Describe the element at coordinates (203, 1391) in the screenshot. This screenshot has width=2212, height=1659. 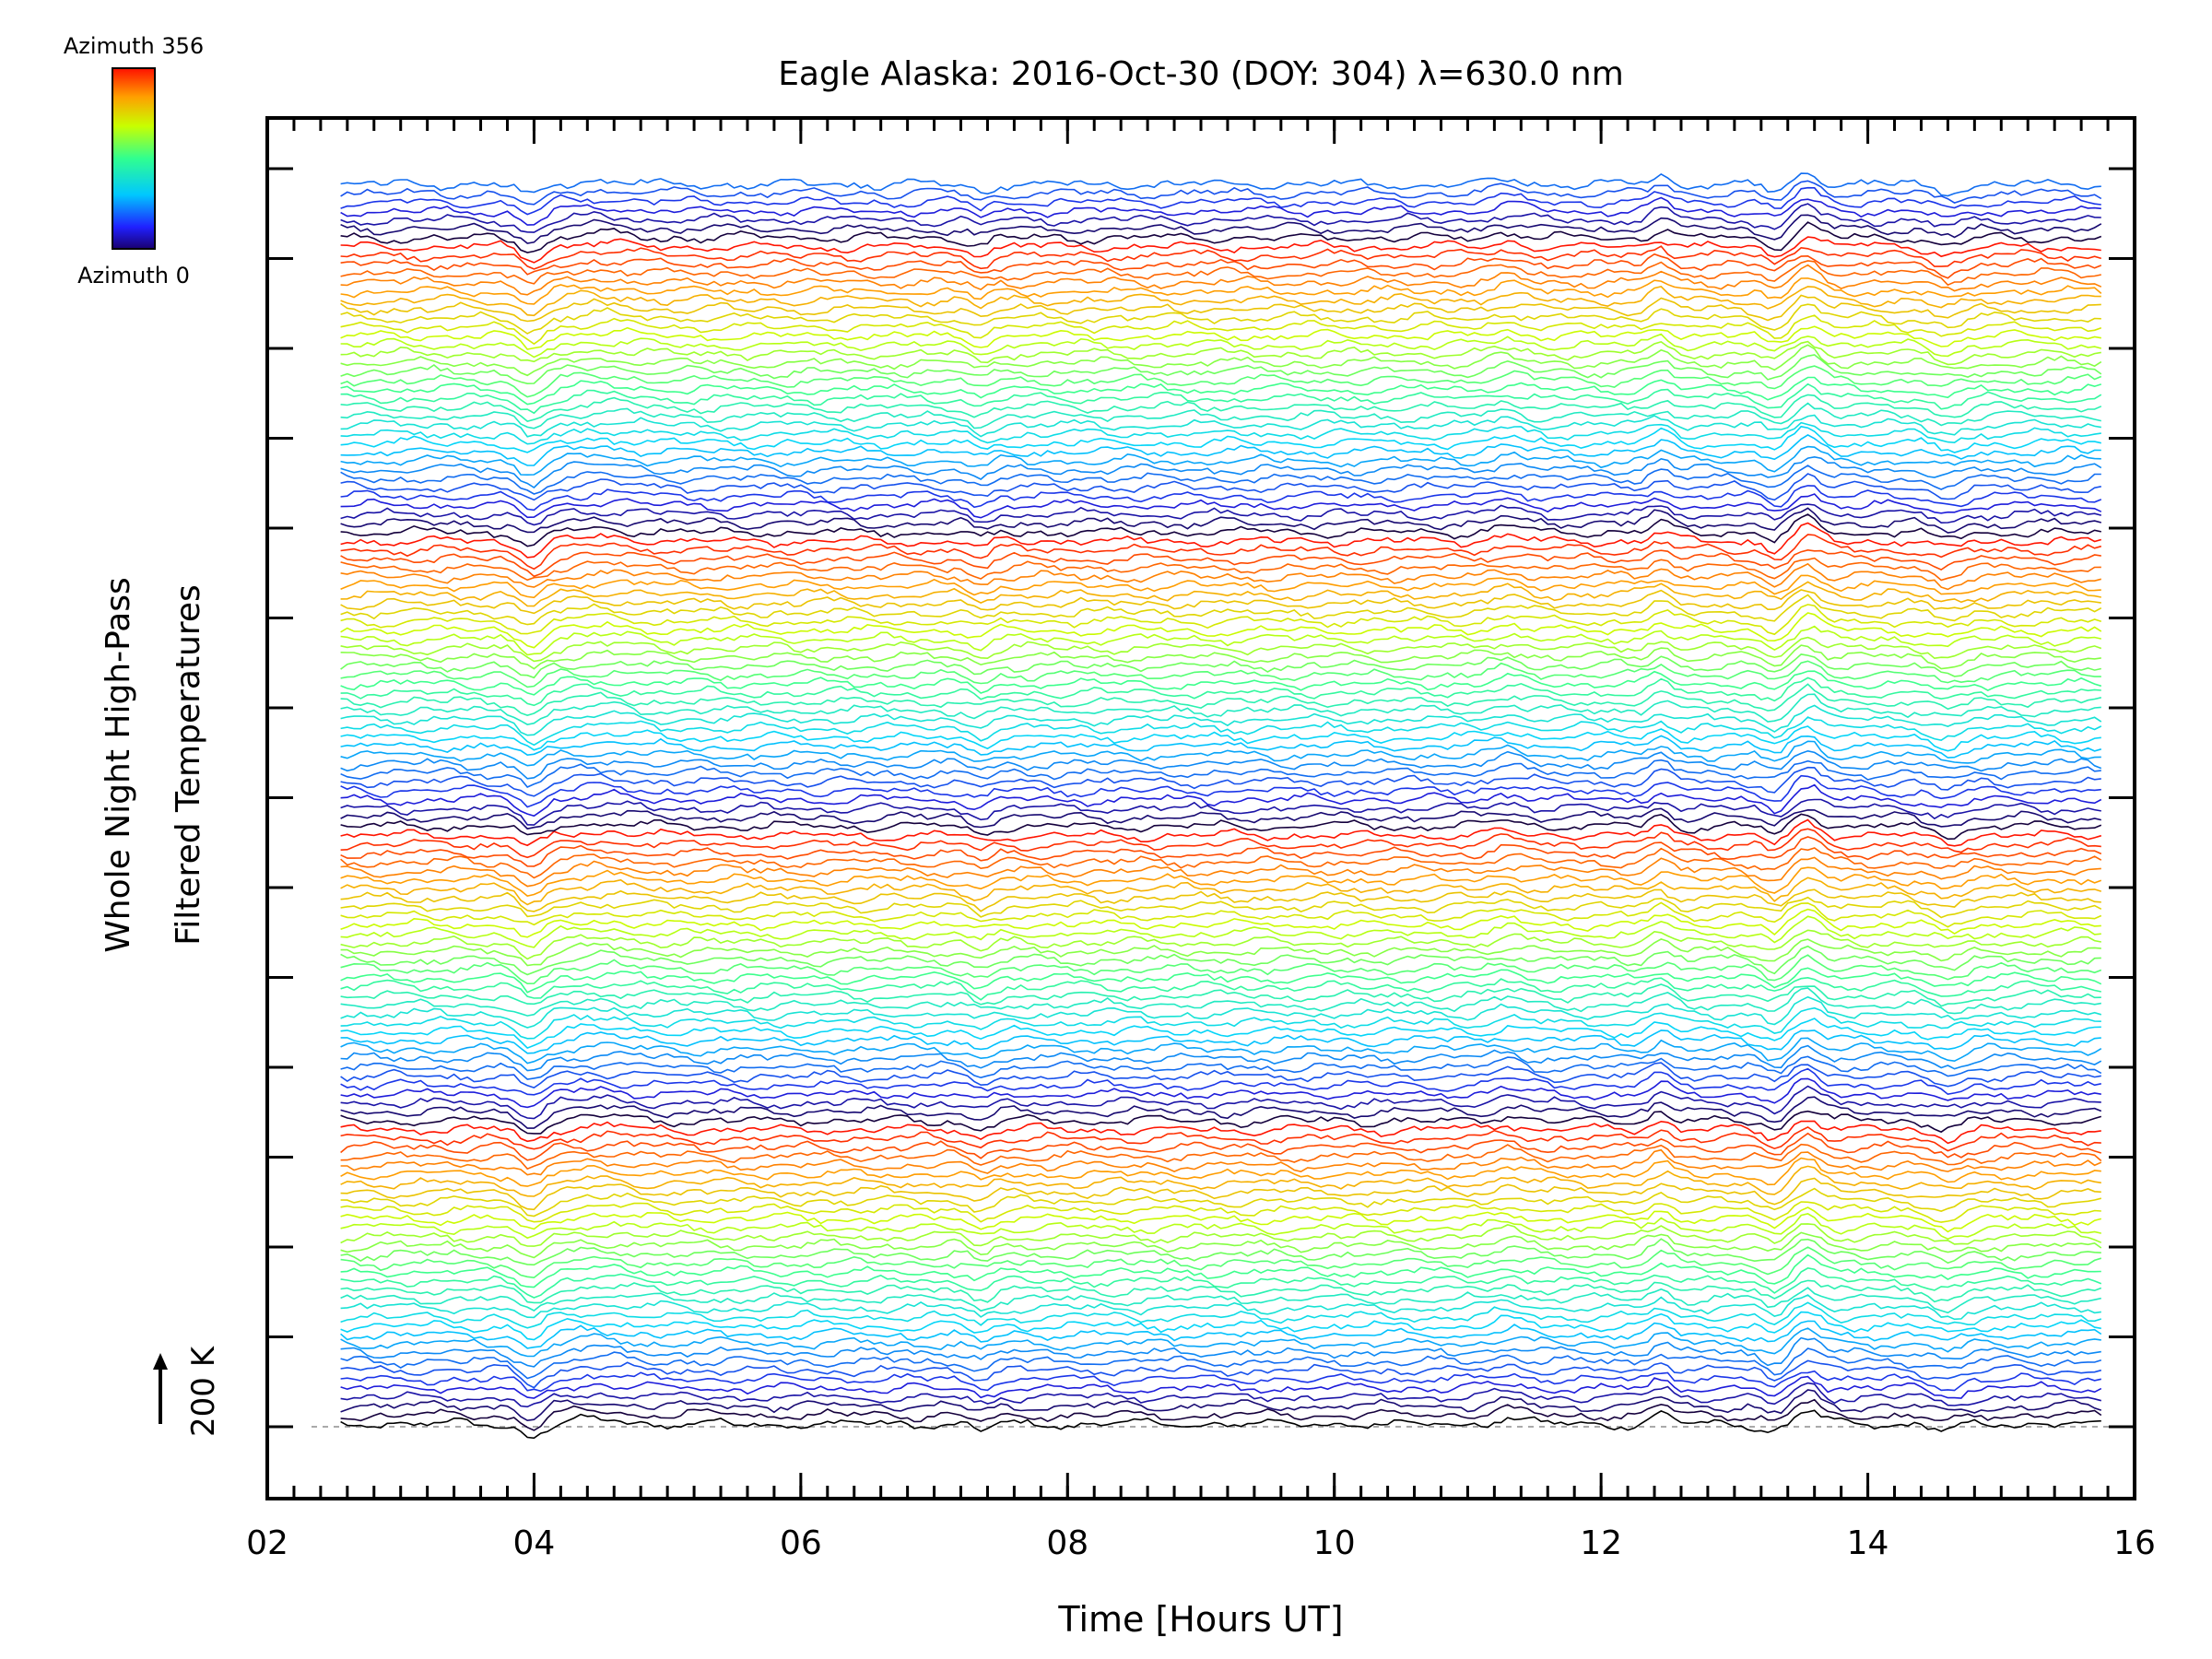
I see `scale-label: 200 K` at that location.